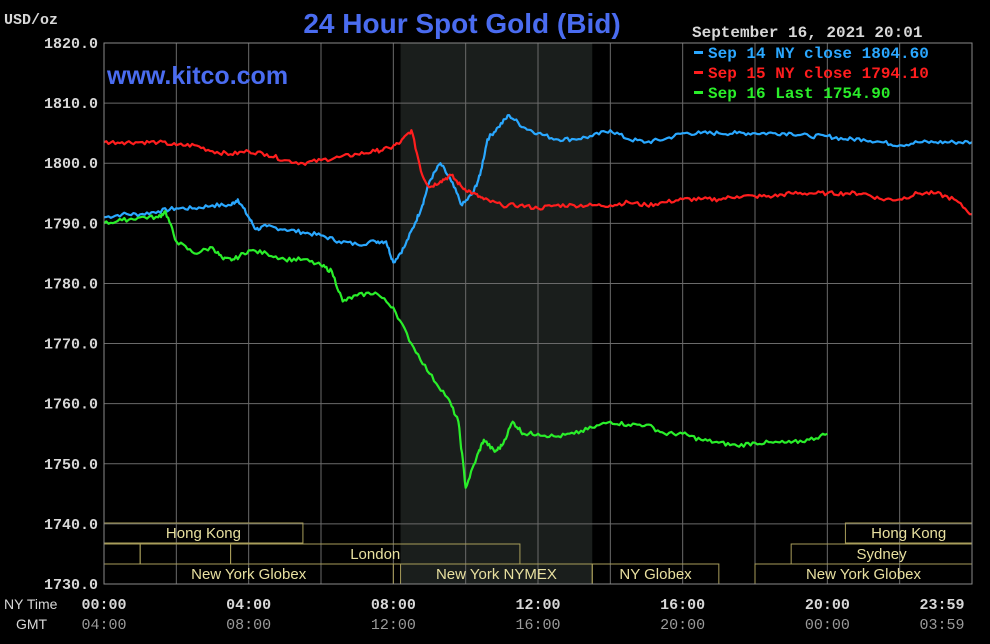 The image size is (990, 644). What do you see at coordinates (818, 54) in the screenshot?
I see `legend-entry-sep14: Sep 14 NY close 1804.60` at bounding box center [818, 54].